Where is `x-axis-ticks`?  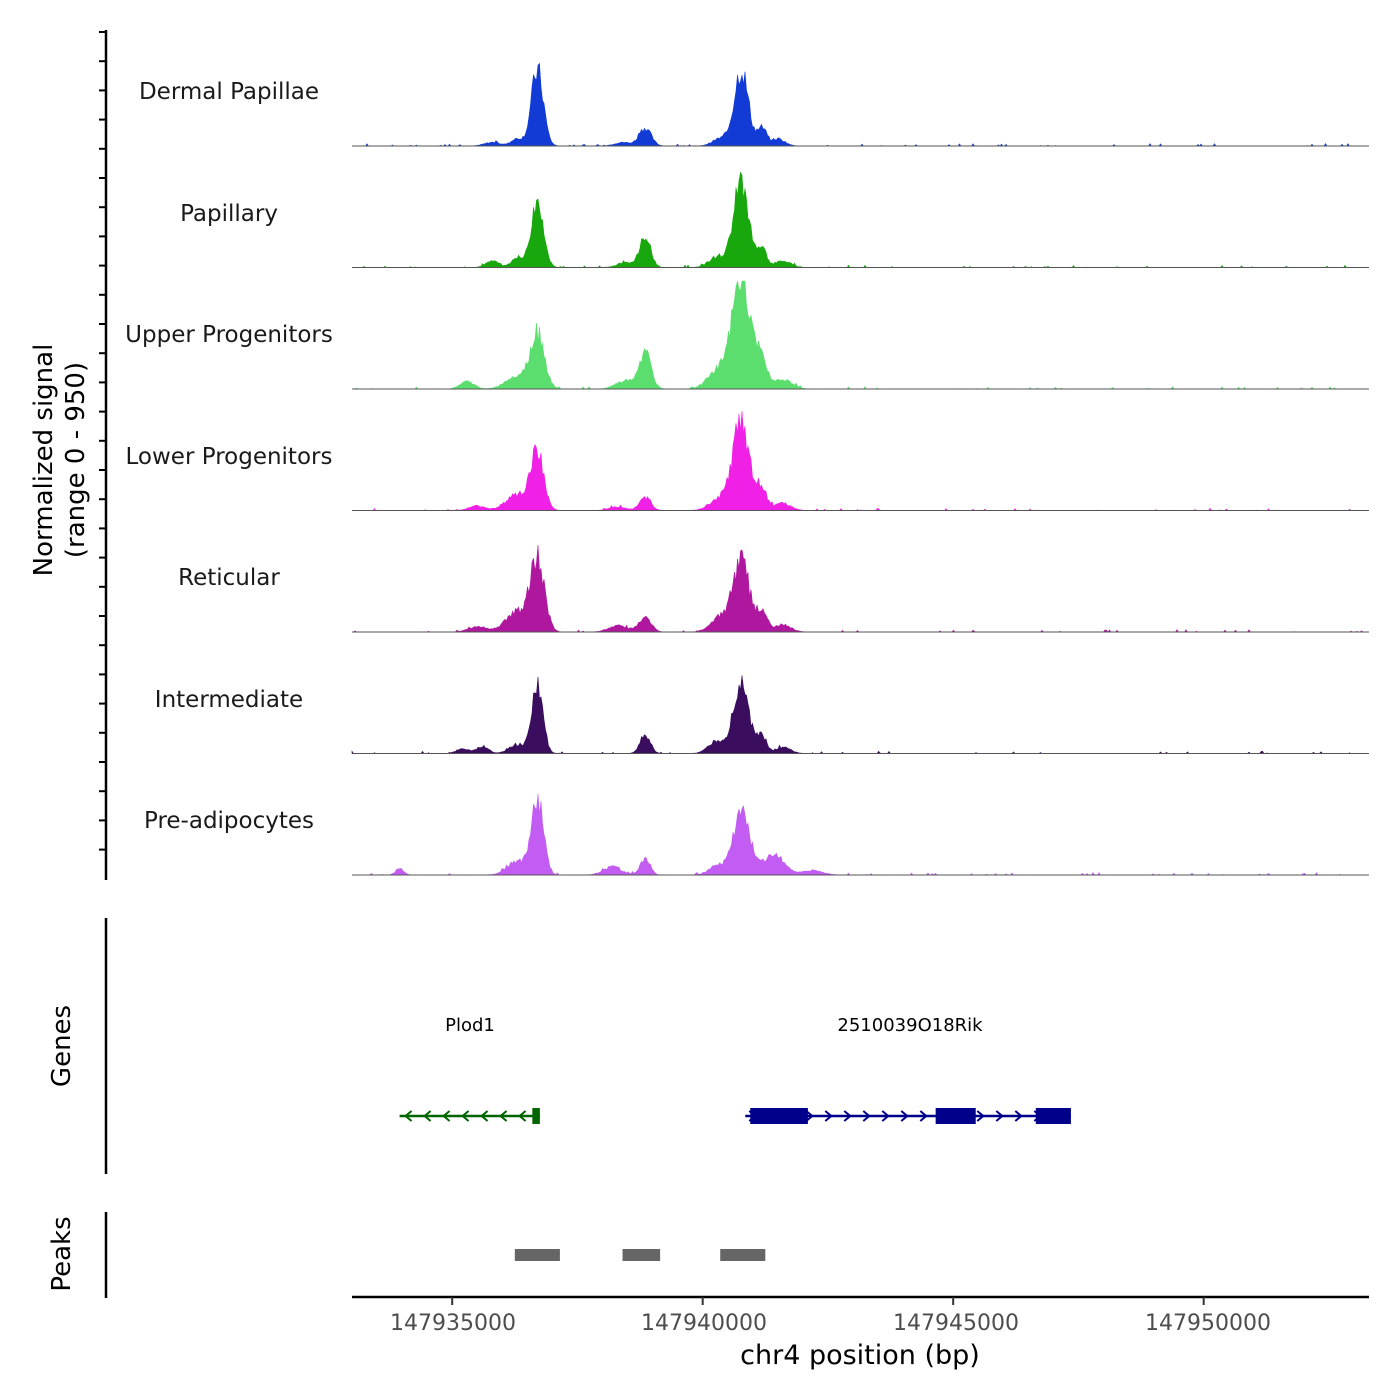
x-axis-ticks is located at coordinates (828, 1301).